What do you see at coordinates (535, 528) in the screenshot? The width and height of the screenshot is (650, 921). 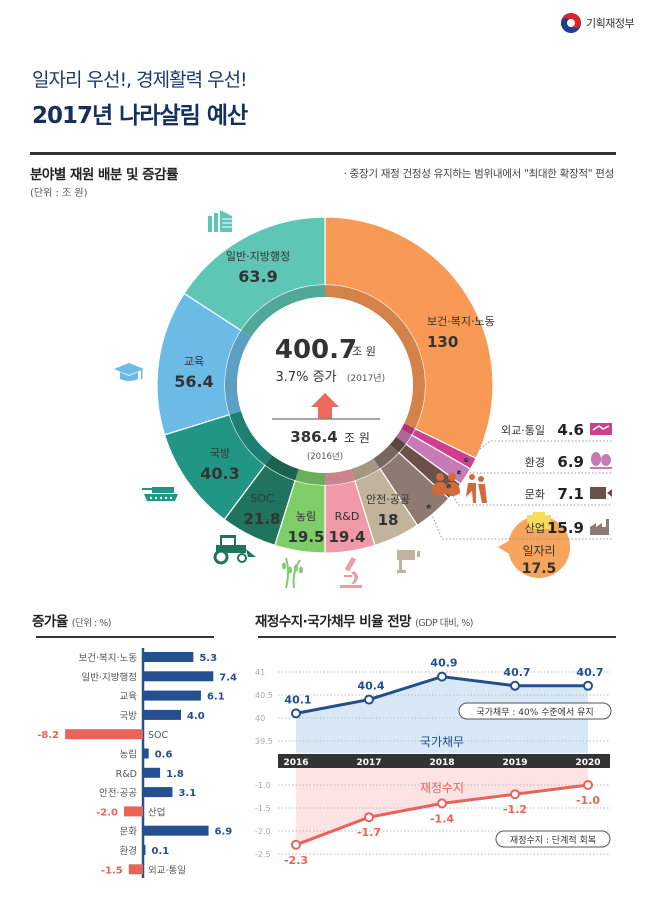 I see `side-label-산업: 산업` at bounding box center [535, 528].